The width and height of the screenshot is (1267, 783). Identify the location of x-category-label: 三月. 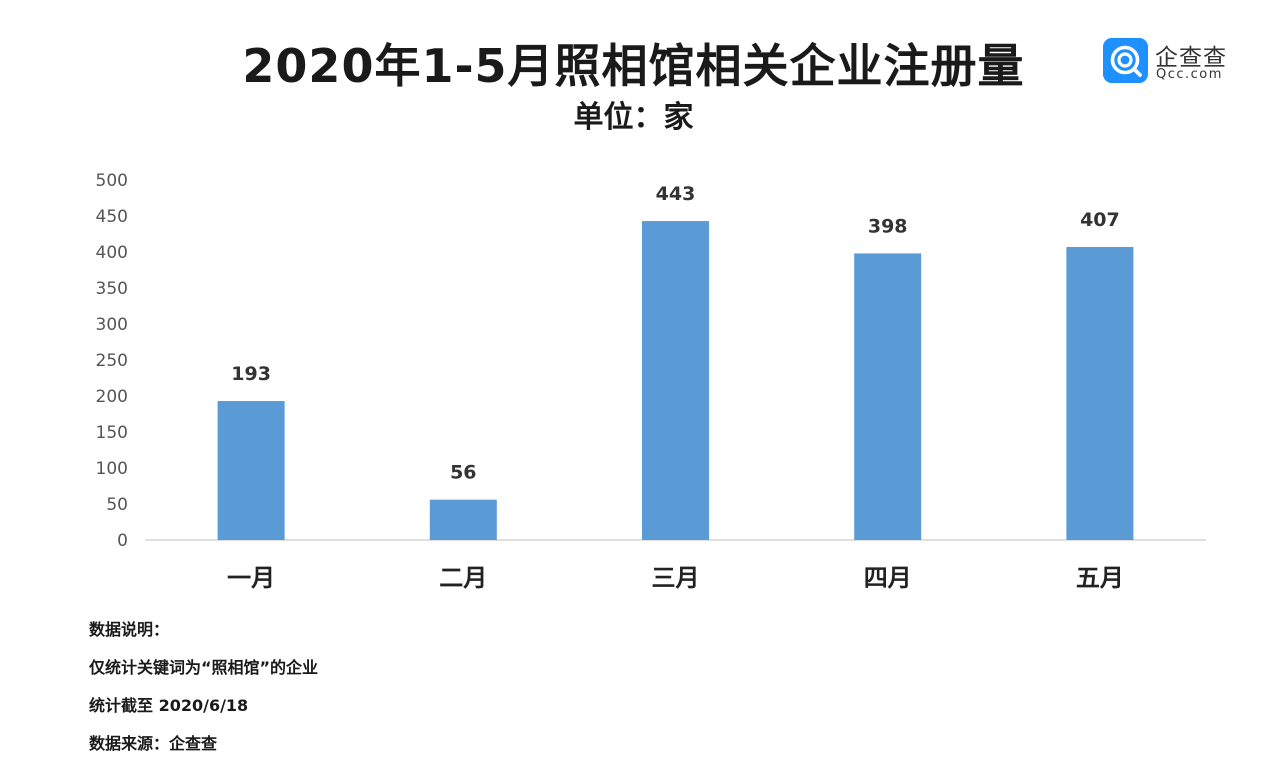
(676, 578).